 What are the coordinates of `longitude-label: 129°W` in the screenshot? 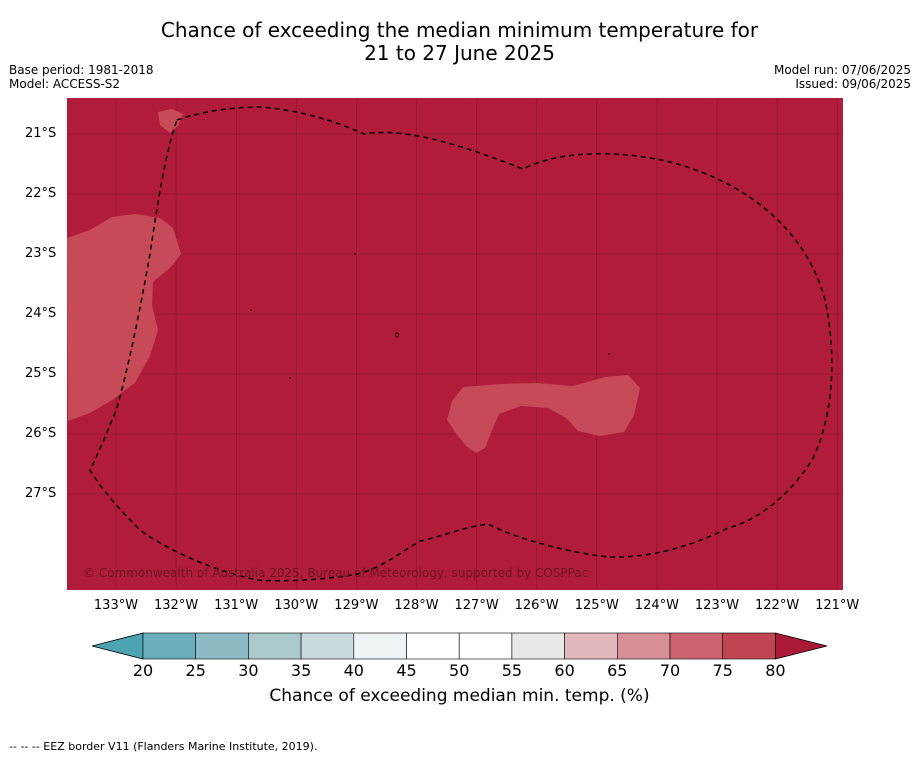 It's located at (356, 605).